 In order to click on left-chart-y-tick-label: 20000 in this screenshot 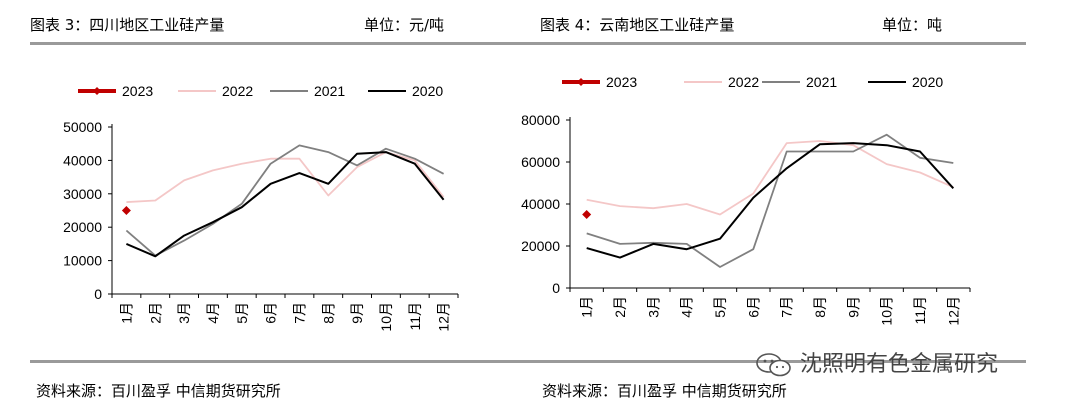, I will do `click(82, 227)`.